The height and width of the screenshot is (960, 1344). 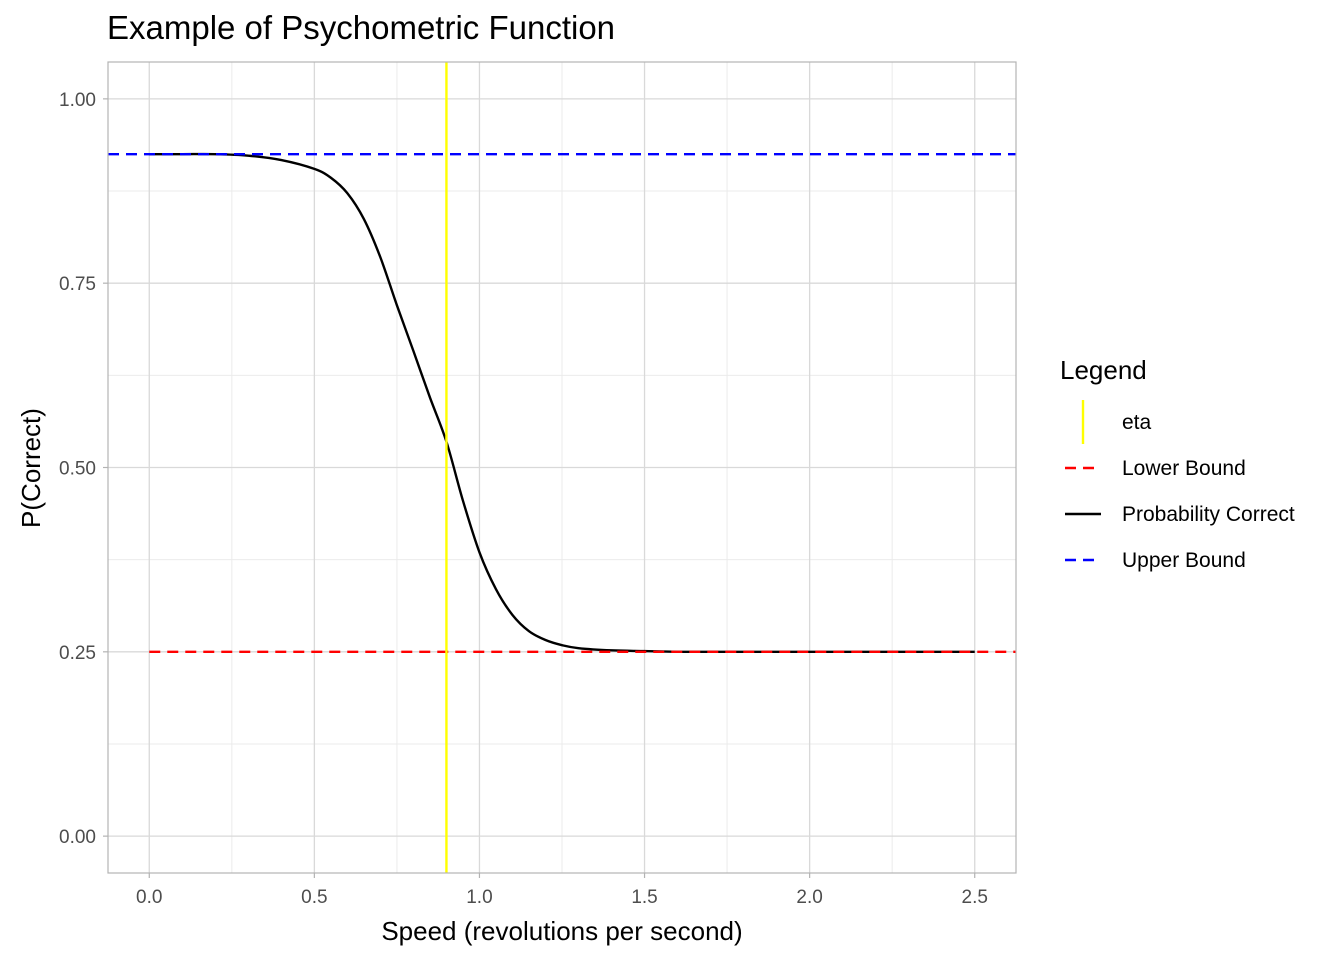 What do you see at coordinates (561, 931) in the screenshot?
I see `x-axis-title: Speed (revolutions per second)` at bounding box center [561, 931].